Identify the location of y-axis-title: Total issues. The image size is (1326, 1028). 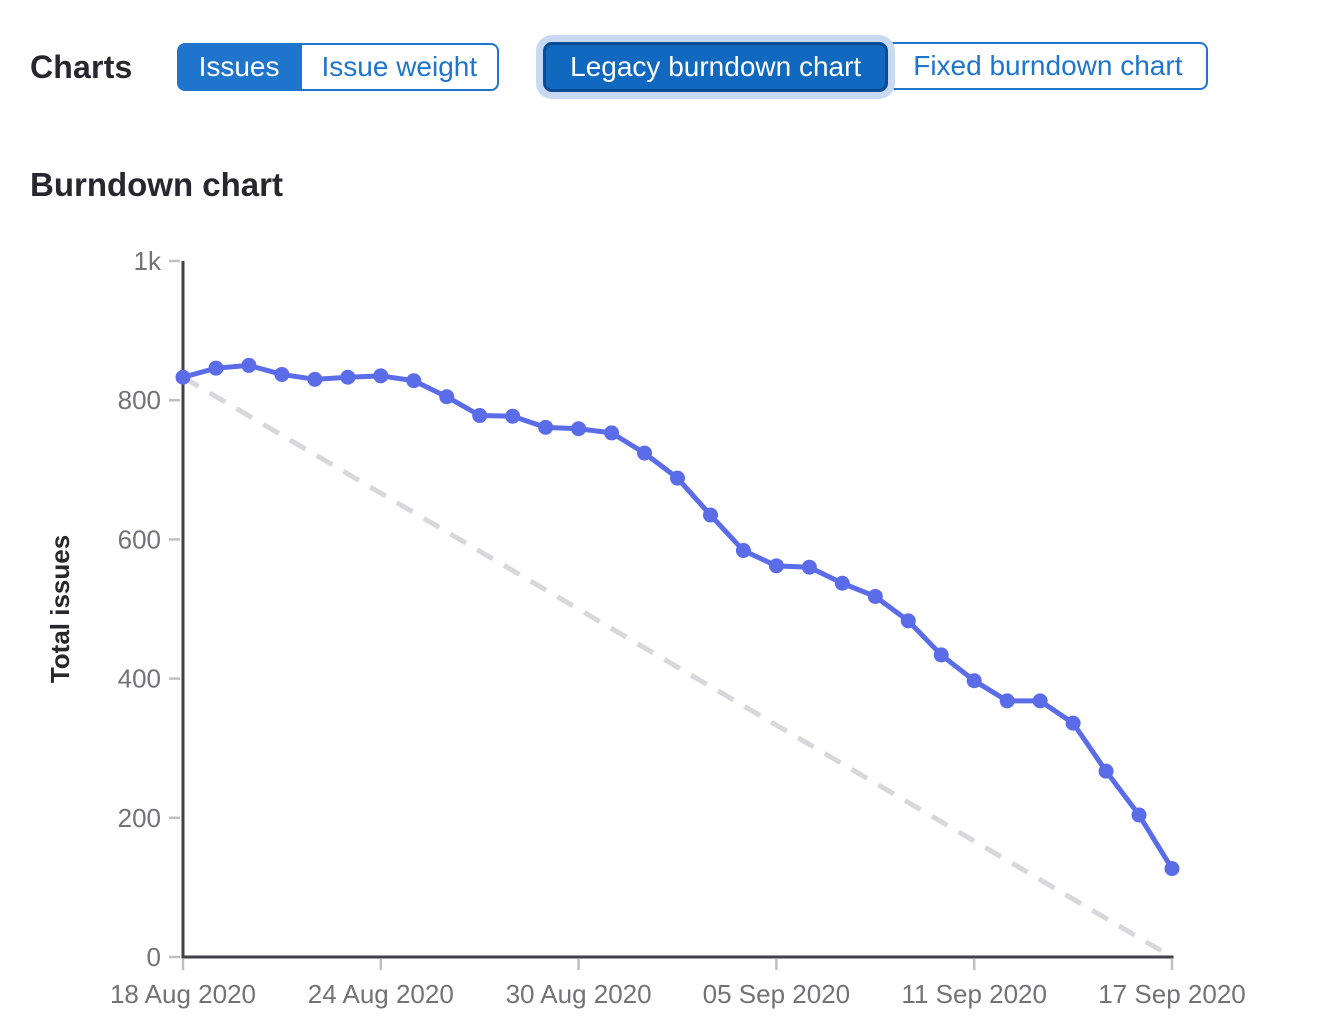
(60, 609).